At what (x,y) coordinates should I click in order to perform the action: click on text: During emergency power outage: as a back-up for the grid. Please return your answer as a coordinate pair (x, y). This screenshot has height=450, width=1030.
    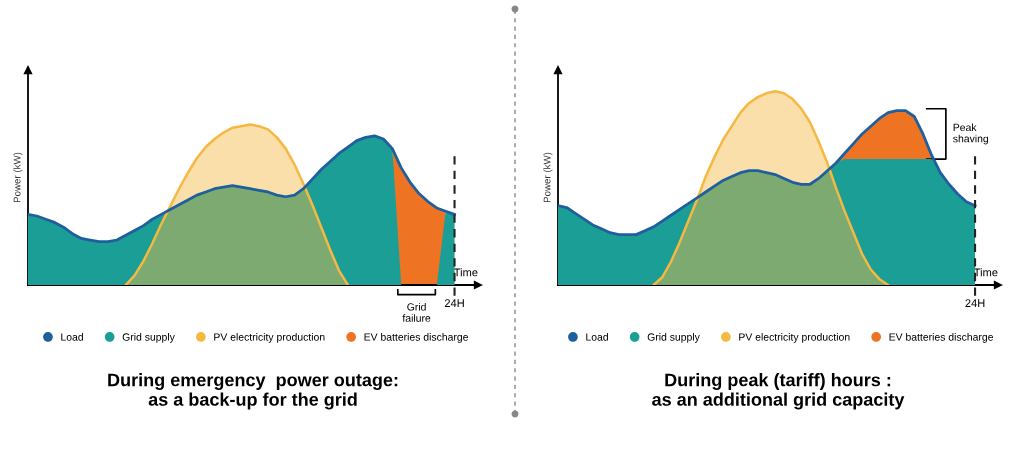
    Looking at the image, I should click on (253, 391).